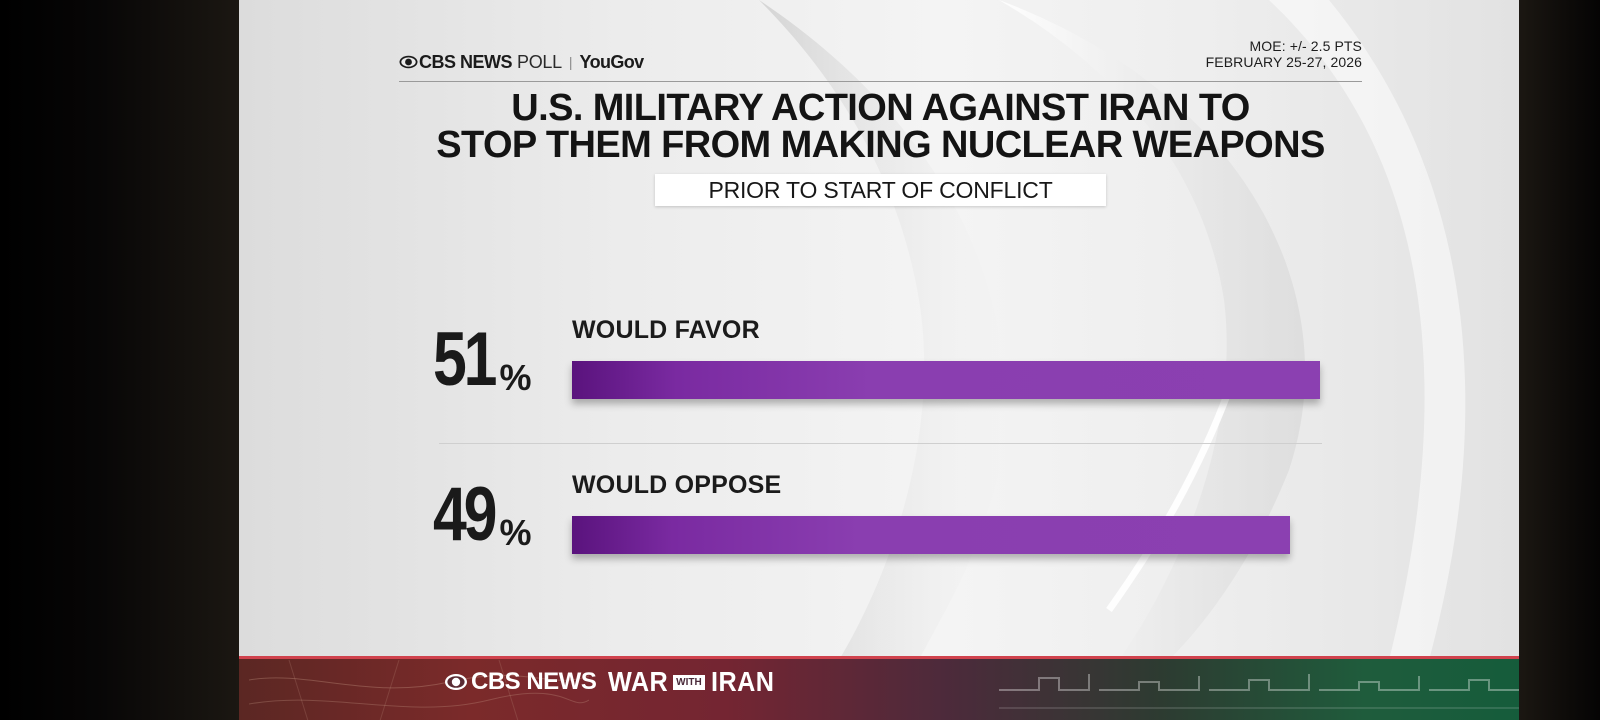 The width and height of the screenshot is (1600, 720). What do you see at coordinates (466, 61) in the screenshot?
I see `brand-cbs-news: CBS NEWS` at bounding box center [466, 61].